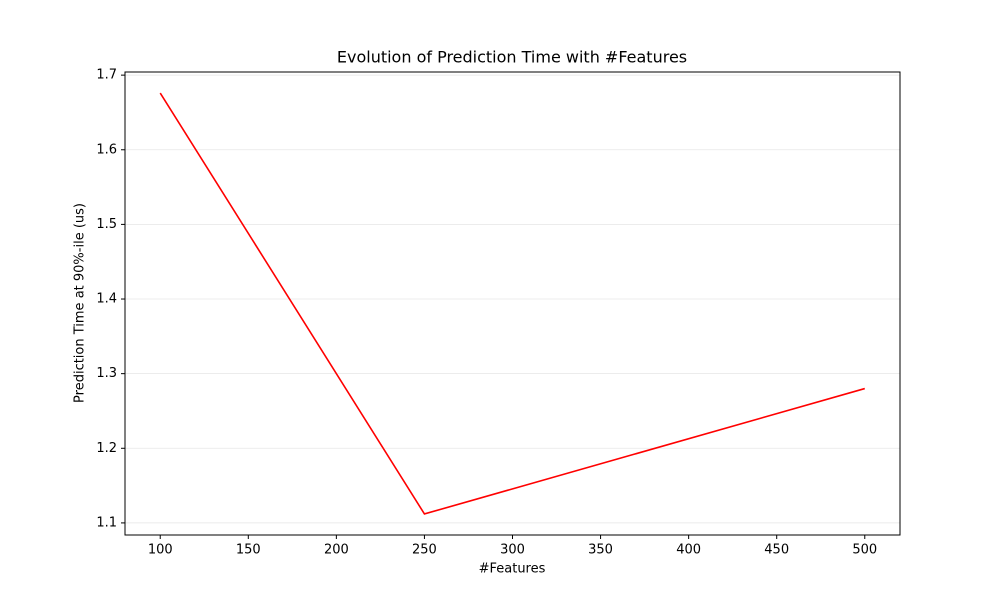 The width and height of the screenshot is (1000, 600). Describe the element at coordinates (600, 550) in the screenshot. I see `x-tick-label: 350` at that location.